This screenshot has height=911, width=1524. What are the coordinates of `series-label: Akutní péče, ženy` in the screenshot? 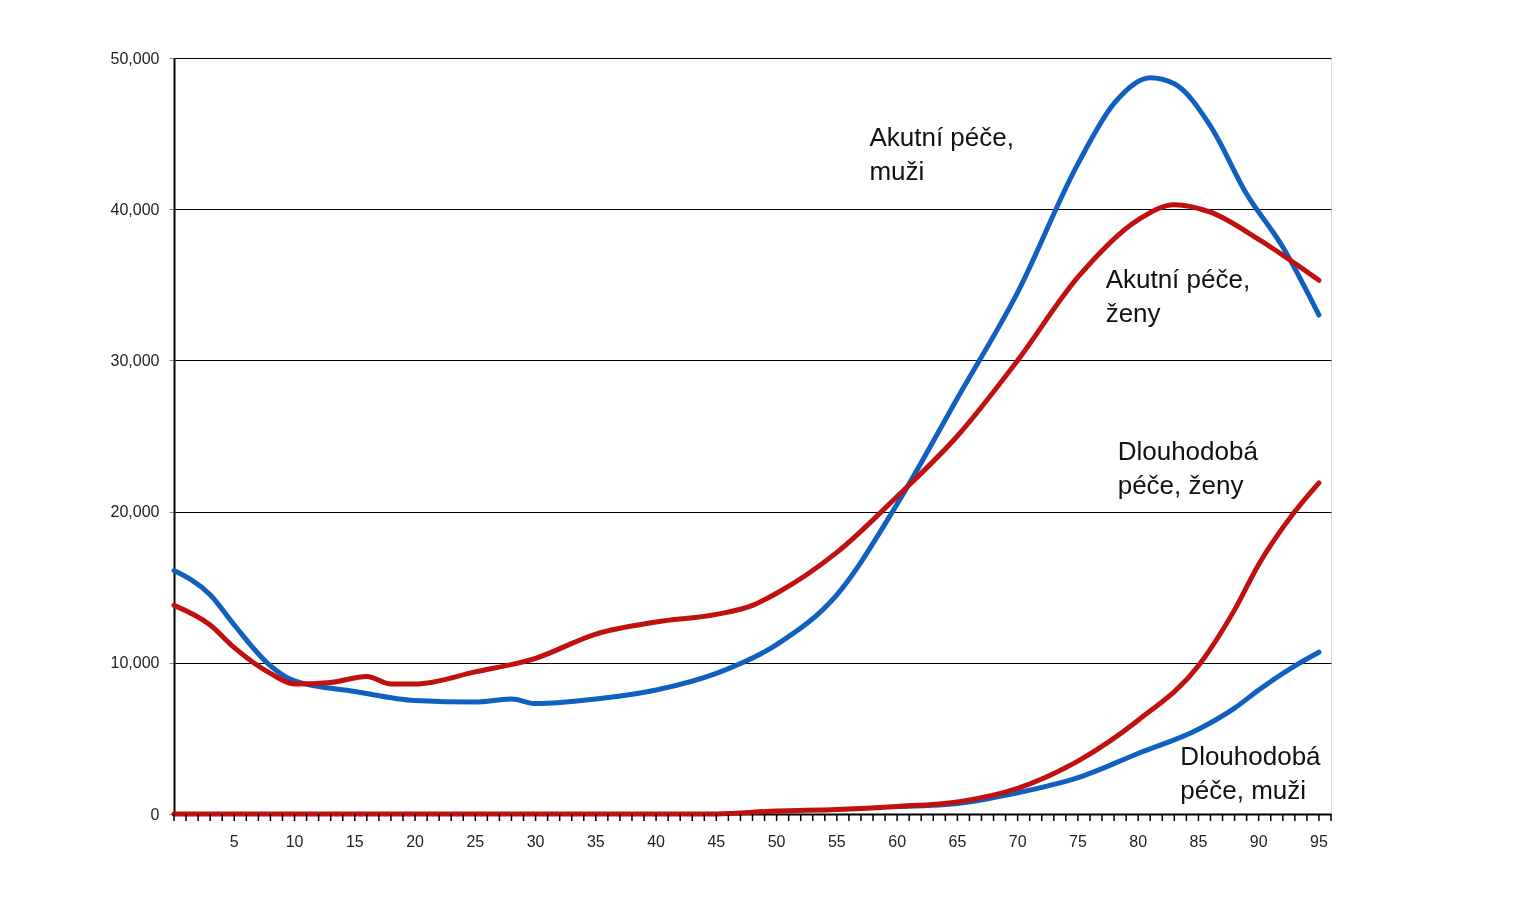 It's located at (1178, 295).